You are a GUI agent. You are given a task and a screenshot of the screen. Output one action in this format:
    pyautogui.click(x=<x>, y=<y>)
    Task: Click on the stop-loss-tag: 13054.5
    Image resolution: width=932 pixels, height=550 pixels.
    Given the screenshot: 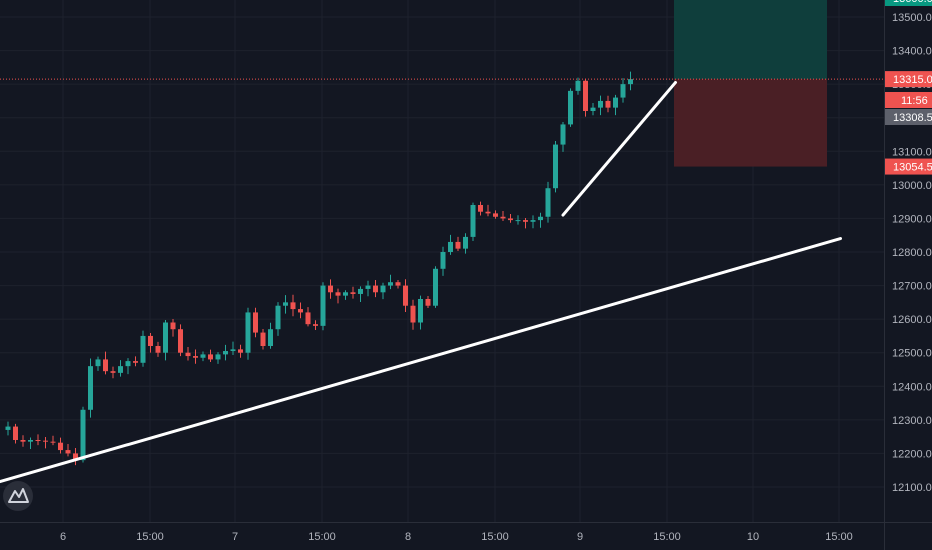 What is the action you would take?
    pyautogui.click(x=908, y=166)
    